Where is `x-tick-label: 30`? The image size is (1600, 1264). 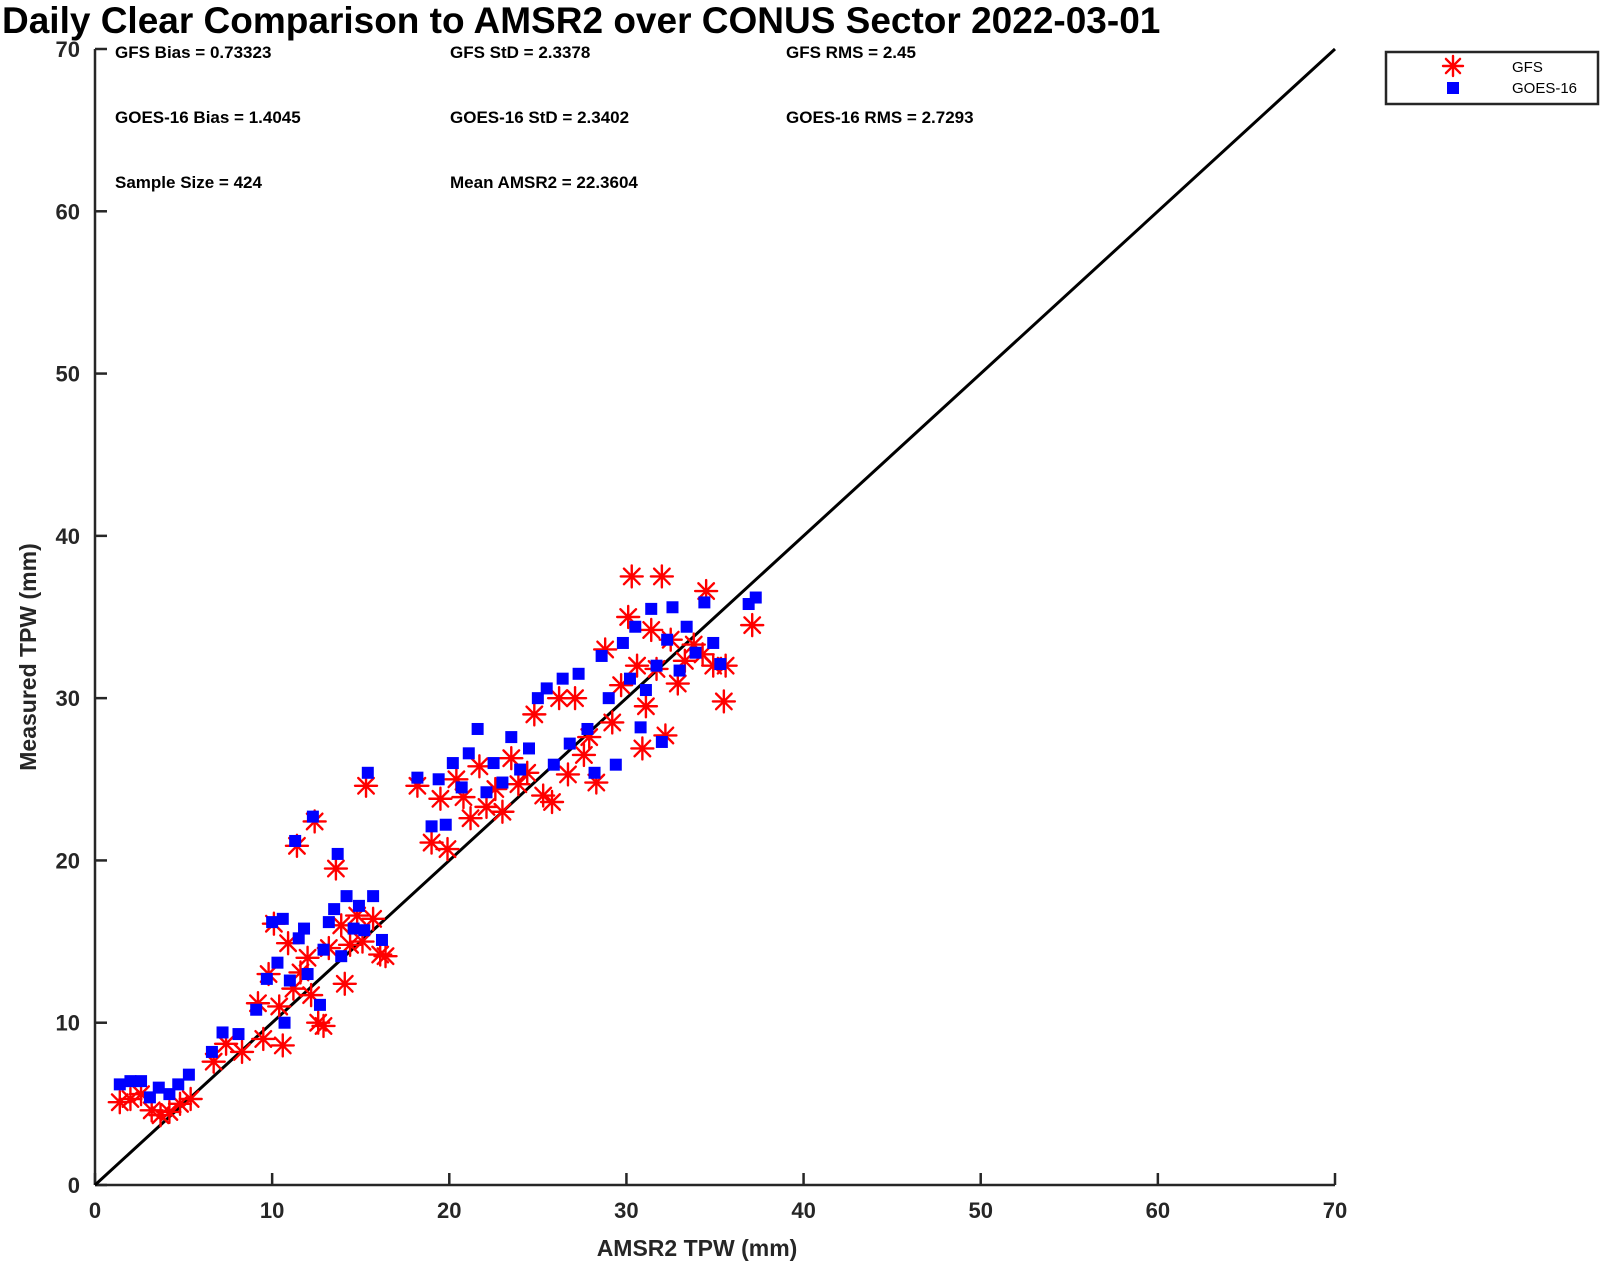
x-tick-label: 30 is located at coordinates (626, 1210).